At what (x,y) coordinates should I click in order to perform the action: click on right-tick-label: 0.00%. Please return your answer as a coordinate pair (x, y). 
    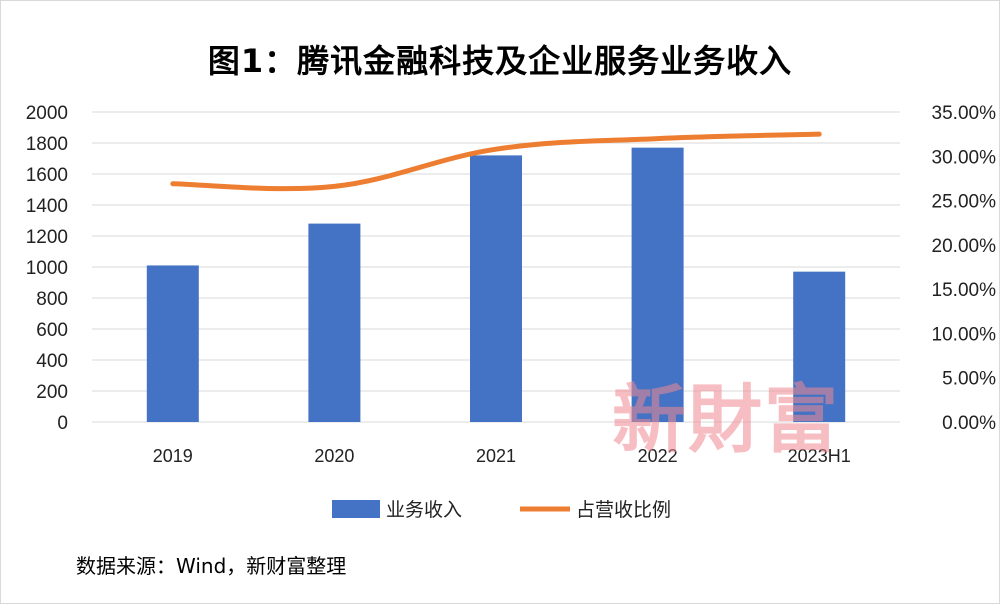
    Looking at the image, I should click on (969, 423).